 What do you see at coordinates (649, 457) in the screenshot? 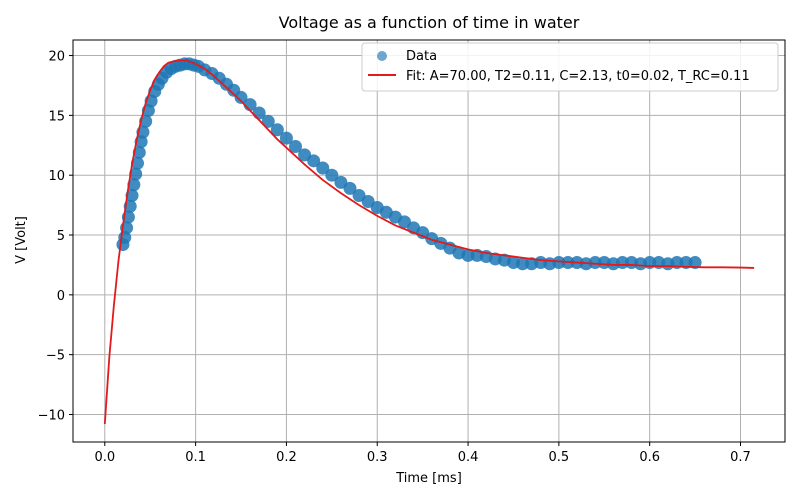
I see `x-tick-label: 0.6` at bounding box center [649, 457].